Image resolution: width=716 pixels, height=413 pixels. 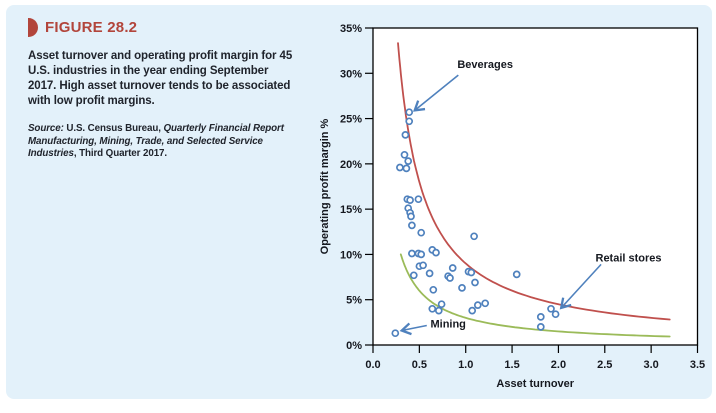 I want to click on x-tick-label: 2.5, so click(x=604, y=365).